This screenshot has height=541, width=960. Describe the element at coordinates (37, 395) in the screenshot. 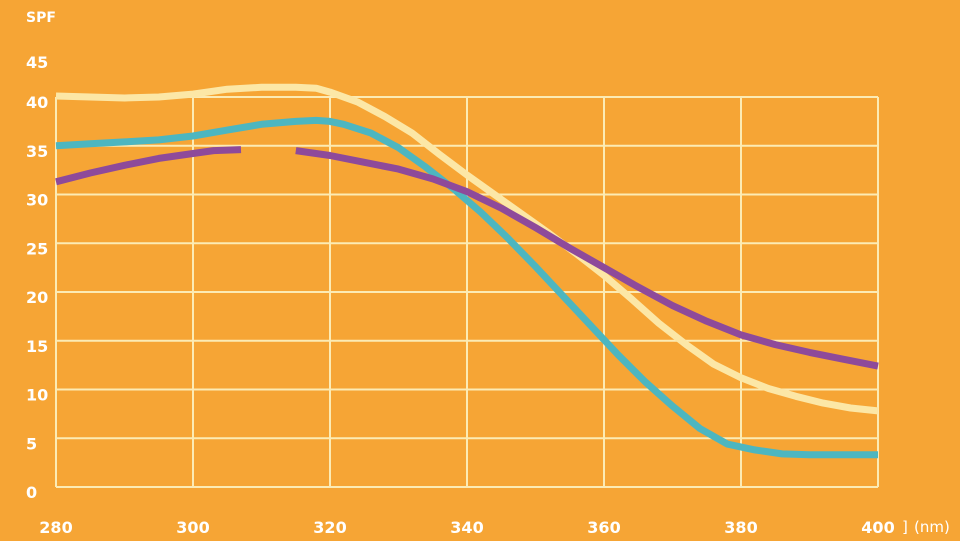

I see `y-tick-label: 10` at that location.